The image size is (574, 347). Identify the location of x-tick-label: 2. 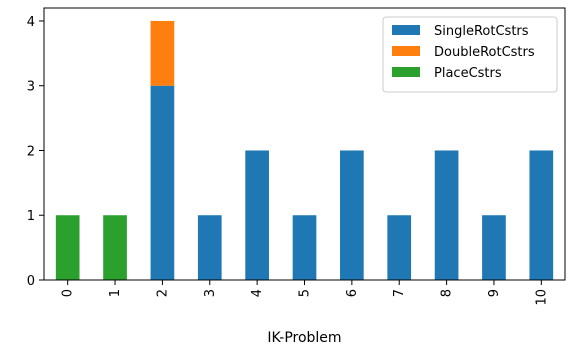
(162, 293).